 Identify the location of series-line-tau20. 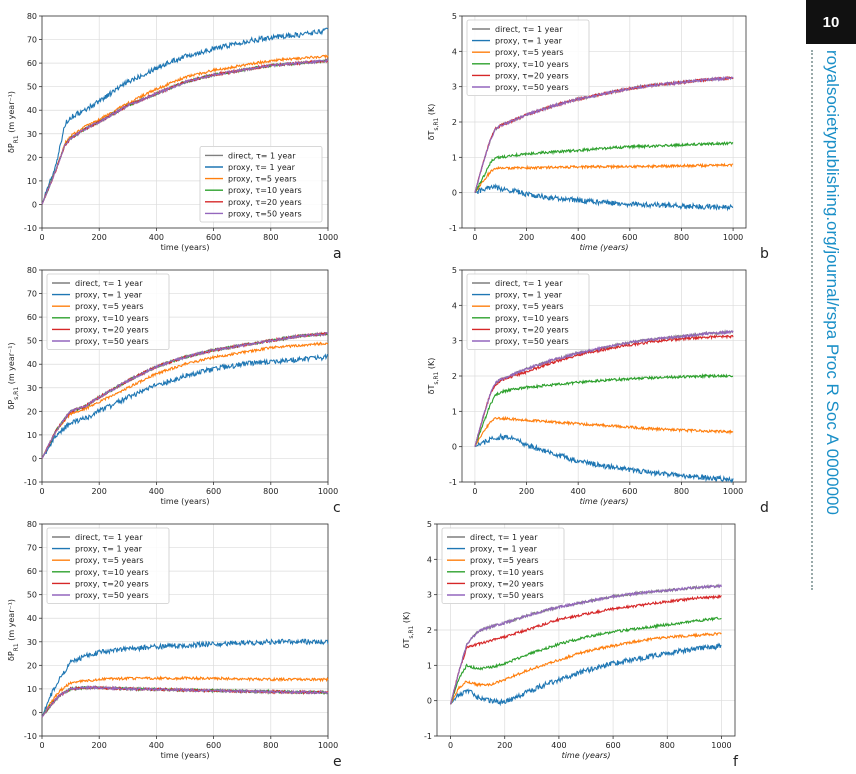
(586, 649).